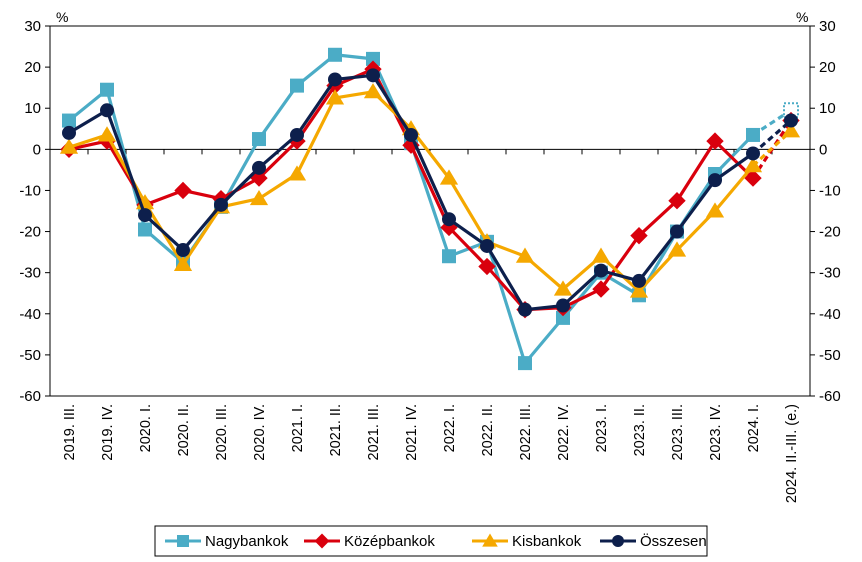 Image resolution: width=862 pixels, height=562 pixels. Describe the element at coordinates (298, 428) in the screenshot. I see `x-category-label: 2021. I.` at that location.